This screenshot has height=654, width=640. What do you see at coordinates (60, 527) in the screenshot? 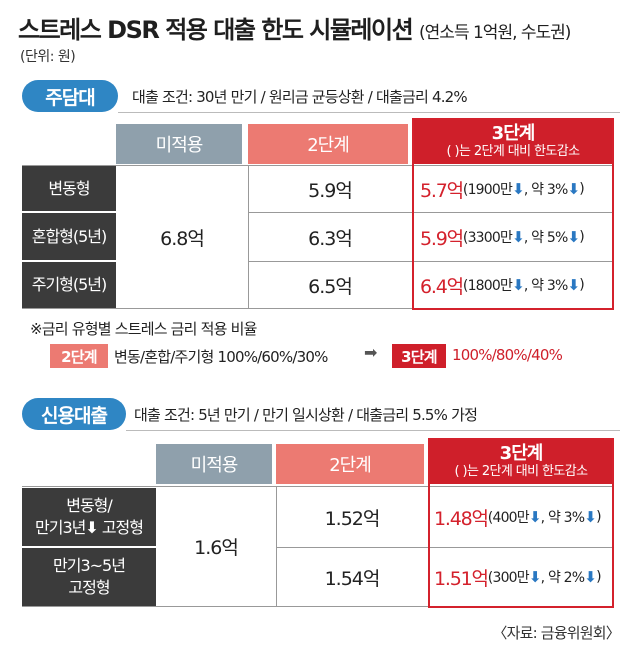
I see `row-label-part: 만기3년` at bounding box center [60, 527].